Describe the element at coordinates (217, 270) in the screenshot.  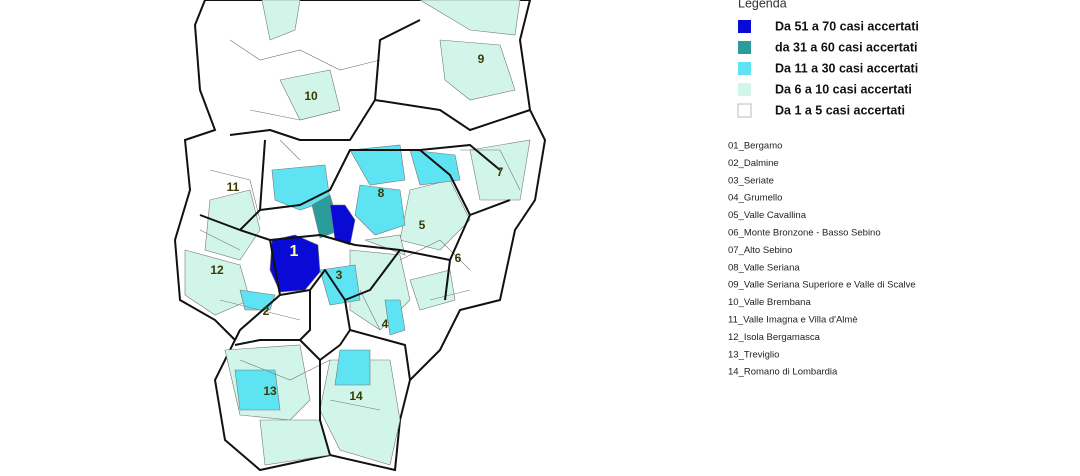
I see `map-label: 12` at that location.